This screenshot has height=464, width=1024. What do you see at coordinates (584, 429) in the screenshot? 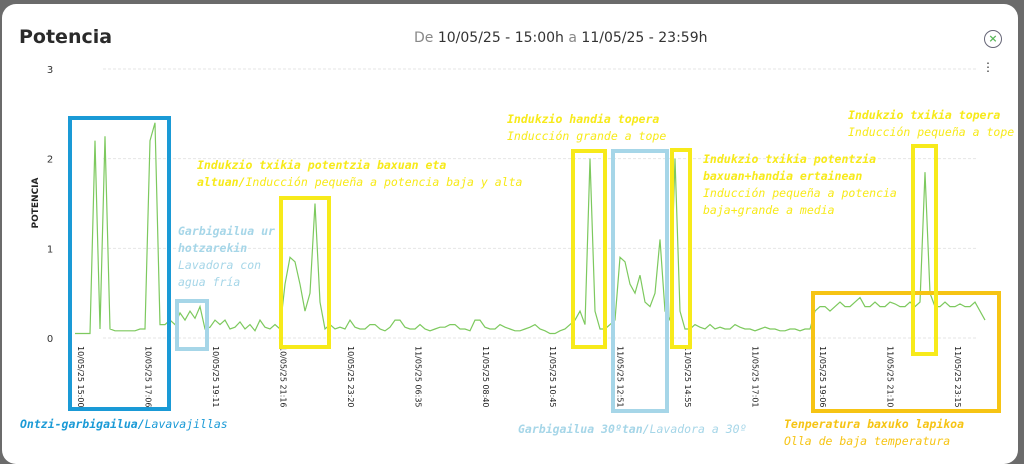
I see `annotation-eu: Garbigailua 30ºtan/` at bounding box center [584, 429].